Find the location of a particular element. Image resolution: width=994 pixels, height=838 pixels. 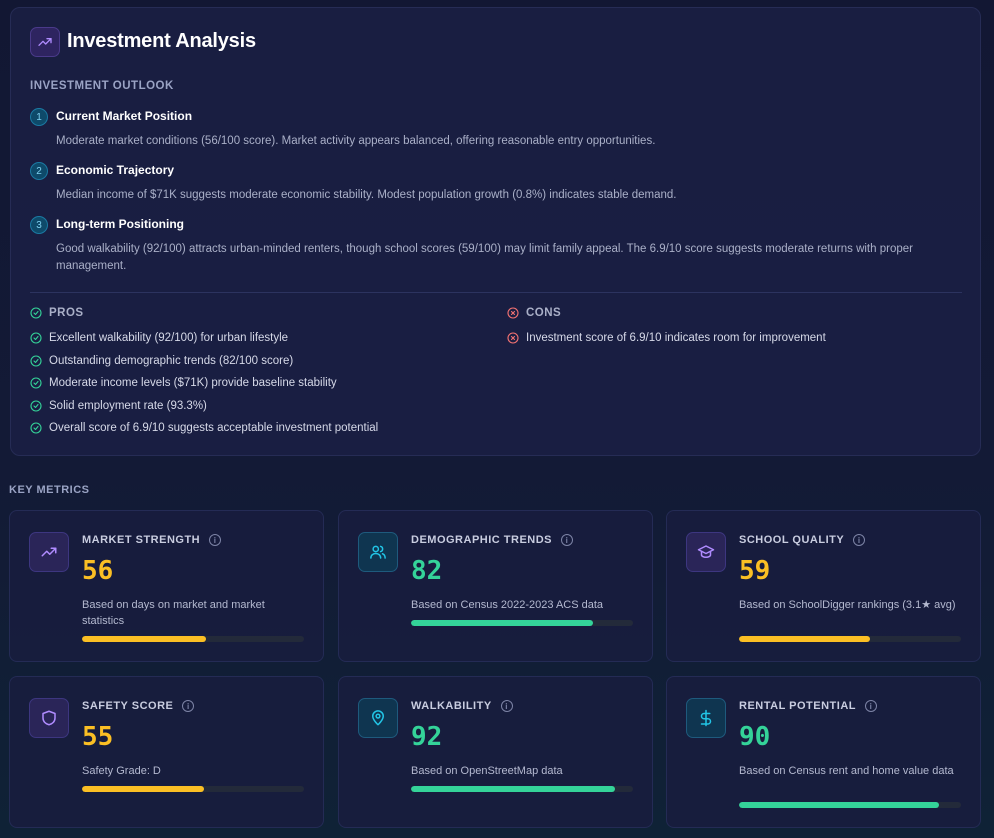

metric-description: Based on OpenStreetMap data is located at coordinates (487, 771).